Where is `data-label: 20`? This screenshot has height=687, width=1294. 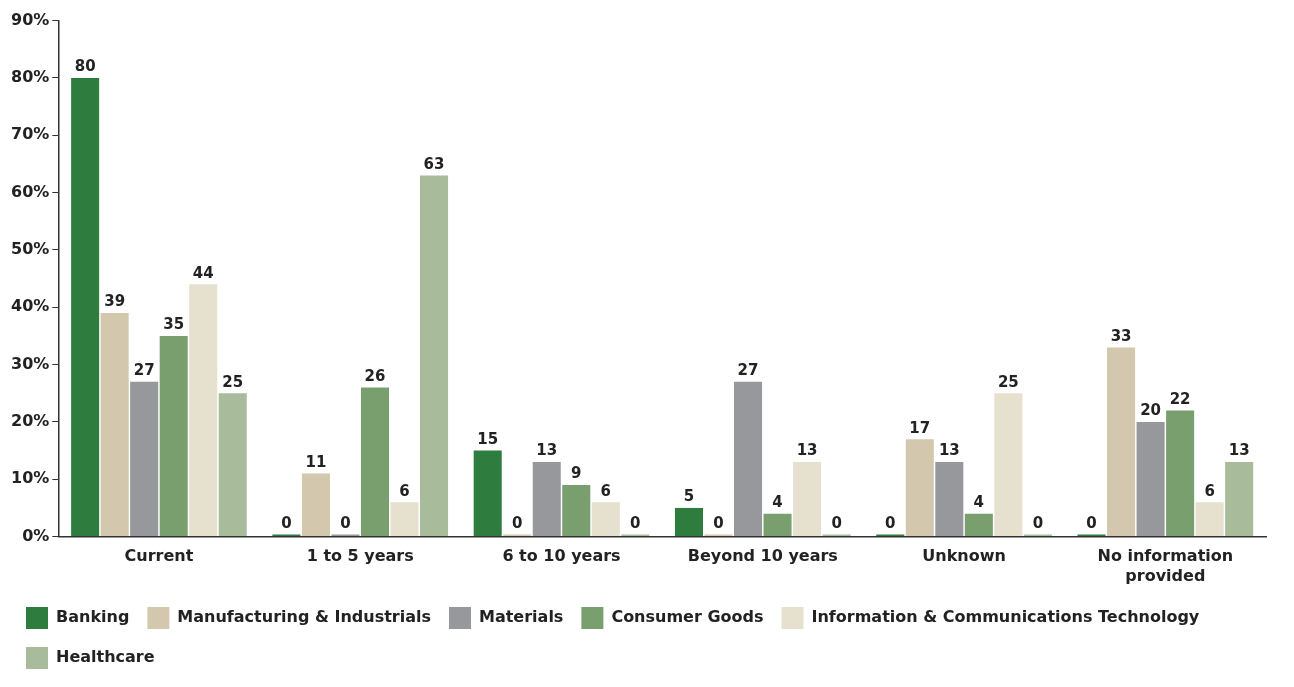
data-label: 20 is located at coordinates (1151, 410).